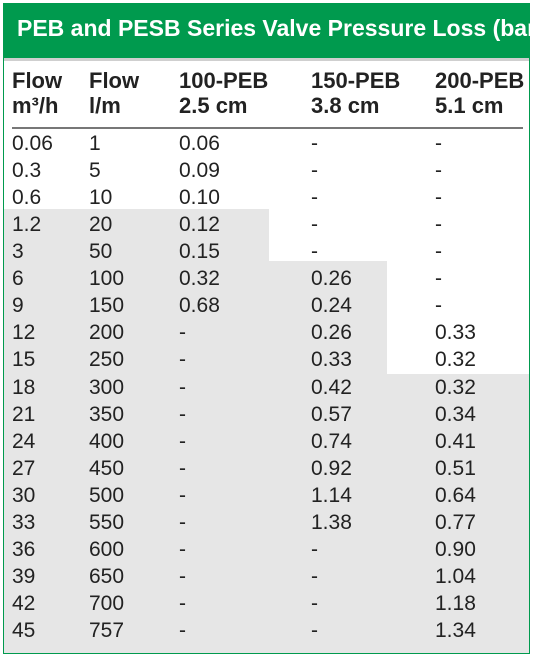 This screenshot has height=657, width=533. I want to click on table-cell: 600, so click(107, 549).